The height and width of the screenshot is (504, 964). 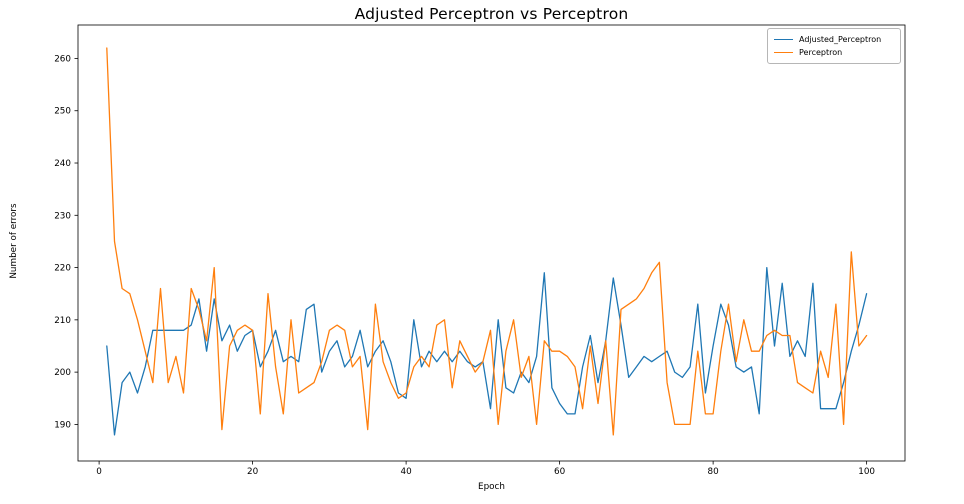 I want to click on legend-item-adjusted-perceptron: Adjusted_Perceptron, so click(x=834, y=39).